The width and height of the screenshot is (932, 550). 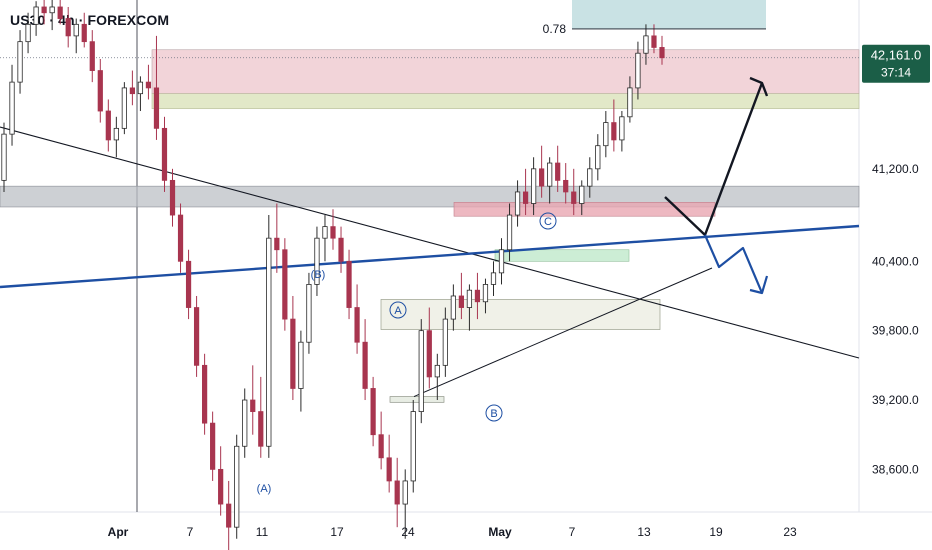 What do you see at coordinates (790, 532) in the screenshot?
I see `x-tick-label: 23` at bounding box center [790, 532].